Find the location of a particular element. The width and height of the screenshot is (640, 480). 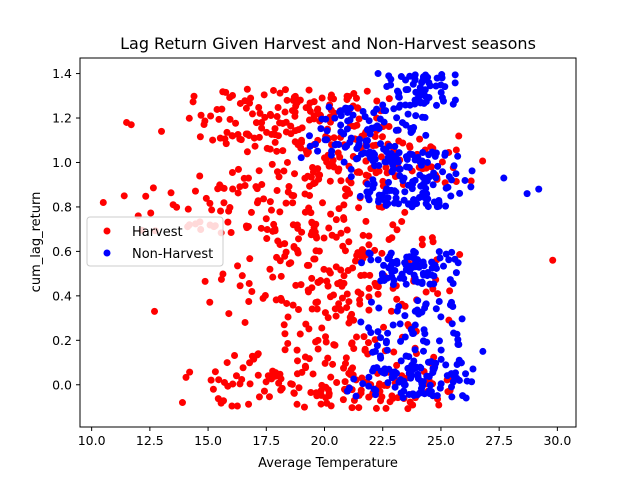

x-axis: 10.0 12.5 15.0 17.5 20.0 22.5 25.0 27.5 30.0 is located at coordinates (324, 437).